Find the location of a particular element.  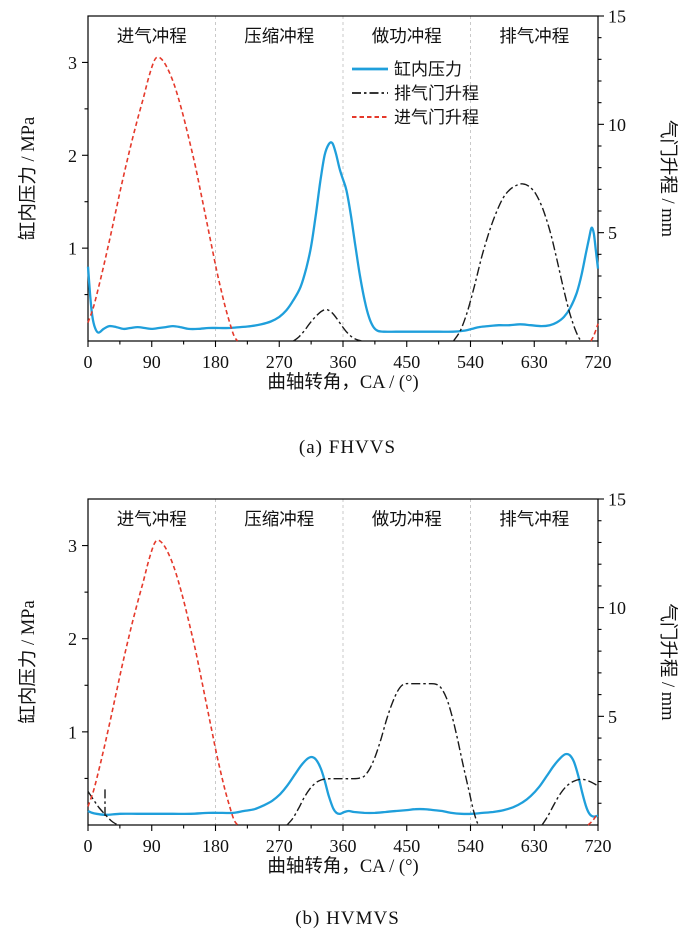

legend-label-intake_lift: 进气门升程 is located at coordinates (436, 117).